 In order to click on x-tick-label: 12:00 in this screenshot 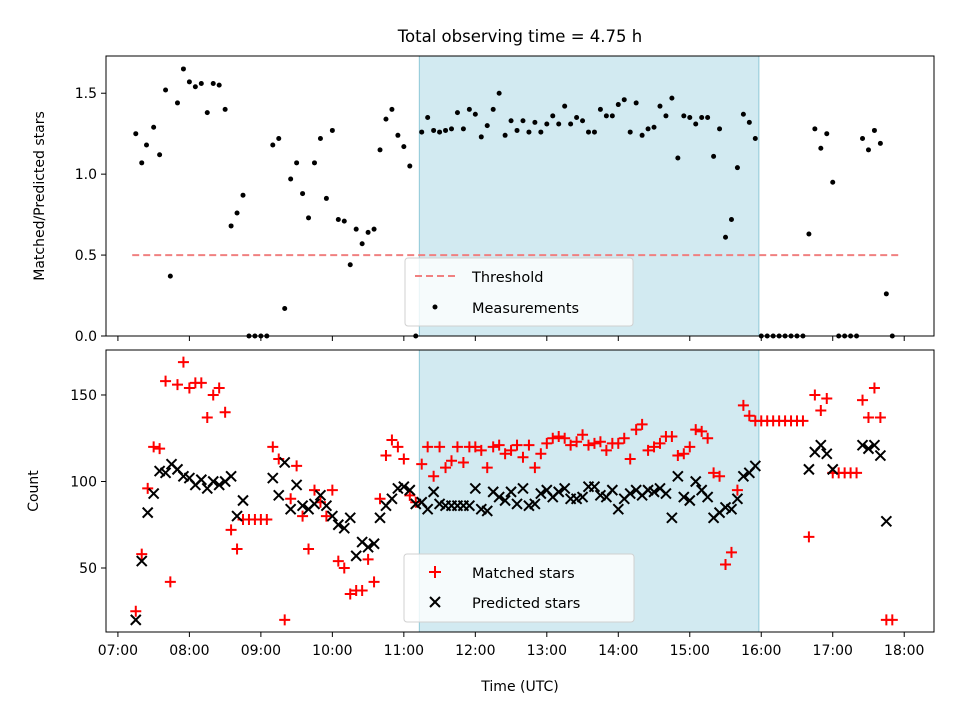, I will do `click(475, 651)`.